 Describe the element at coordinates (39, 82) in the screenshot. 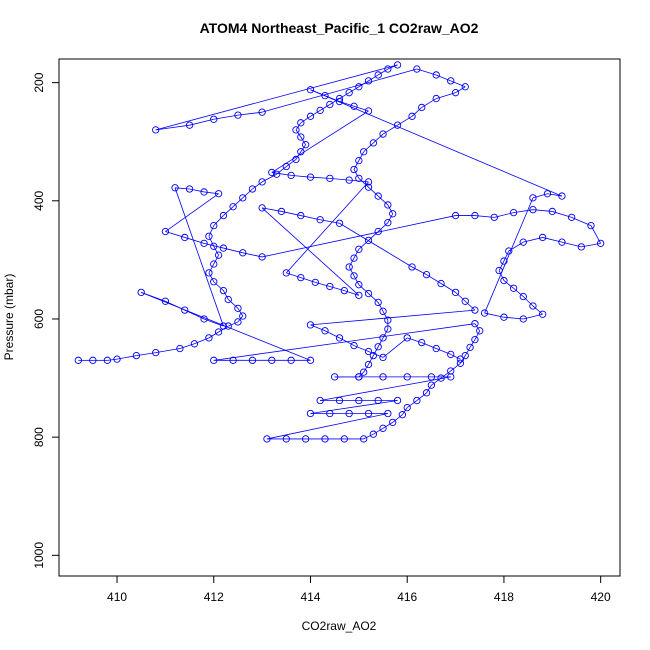

I see `y-tick-label: 200` at that location.